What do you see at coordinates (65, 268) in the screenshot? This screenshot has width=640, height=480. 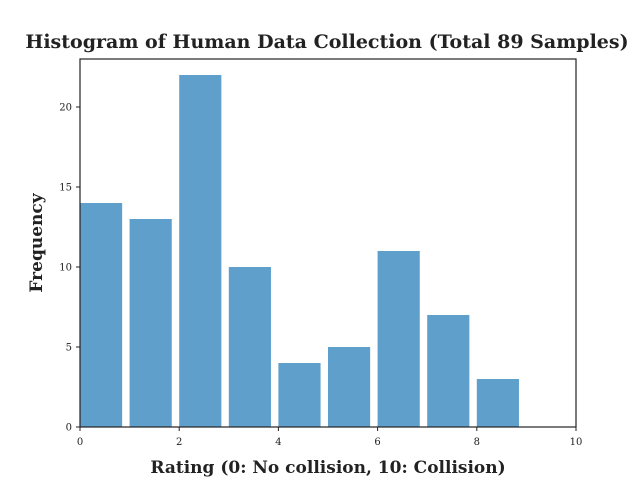 I see `y-tick-label: 10` at bounding box center [65, 268].